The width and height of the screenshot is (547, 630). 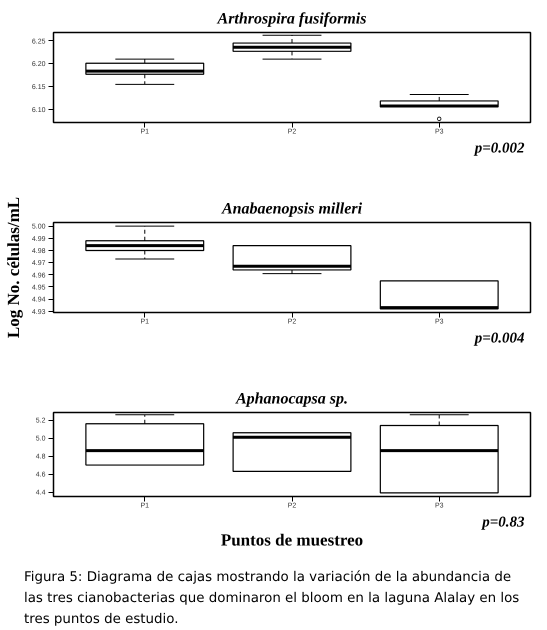 What do you see at coordinates (291, 399) in the screenshot?
I see `chart-title: Aphanocapsa sp.` at bounding box center [291, 399].